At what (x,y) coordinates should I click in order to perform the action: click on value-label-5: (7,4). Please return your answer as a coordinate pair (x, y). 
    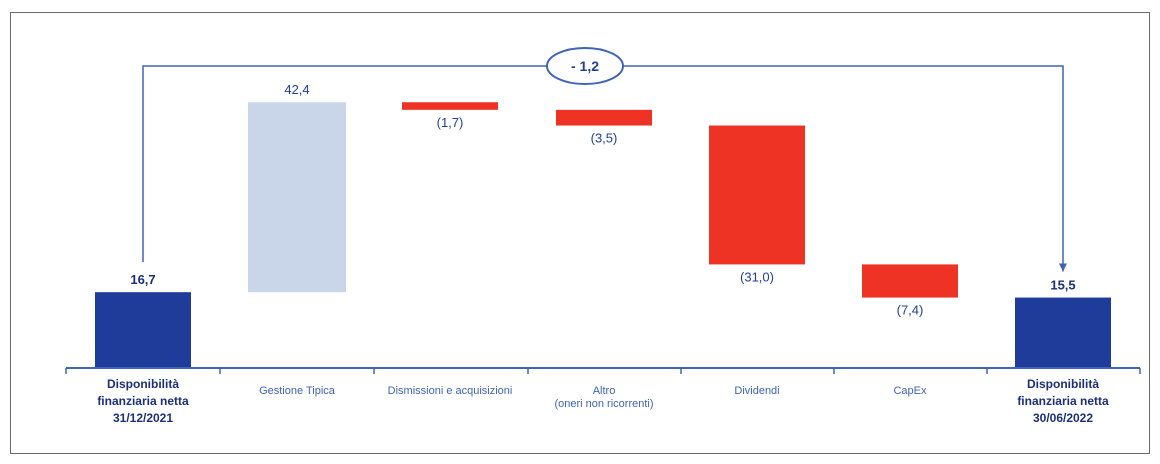
    Looking at the image, I should click on (910, 310).